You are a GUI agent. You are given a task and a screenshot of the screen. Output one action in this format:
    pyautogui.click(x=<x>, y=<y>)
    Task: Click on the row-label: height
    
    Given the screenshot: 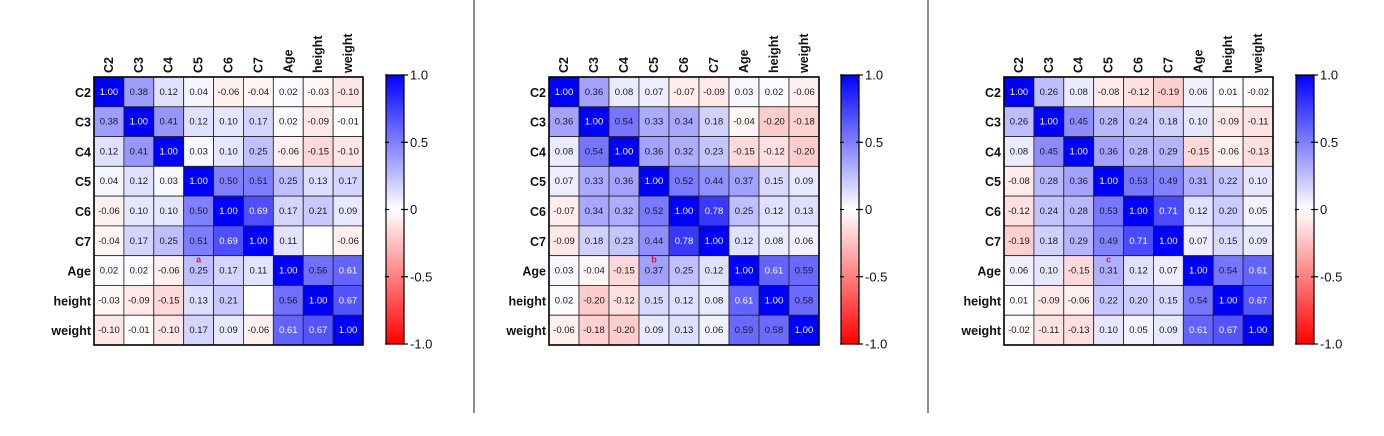 What is the action you would take?
    pyautogui.click(x=983, y=301)
    